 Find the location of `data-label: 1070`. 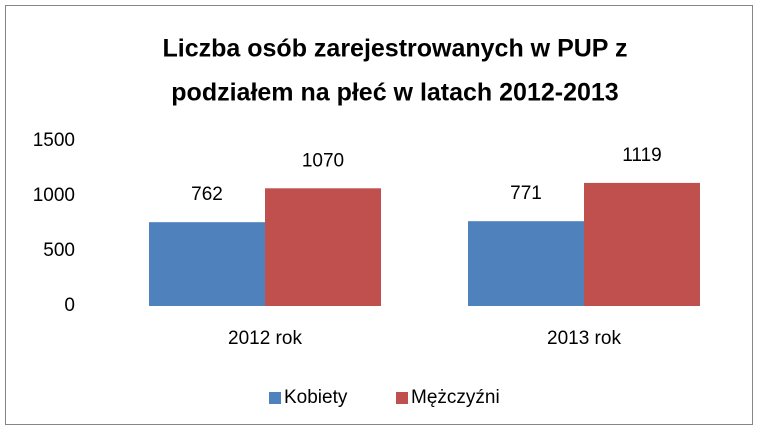

data-label: 1070 is located at coordinates (323, 160).